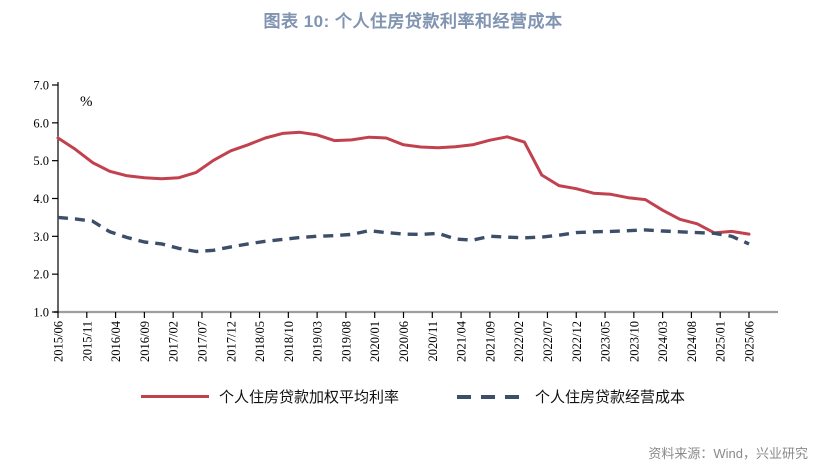 The height and width of the screenshot is (472, 826). What do you see at coordinates (145, 341) in the screenshot?
I see `x-tick-label: 2016/09` at bounding box center [145, 341].